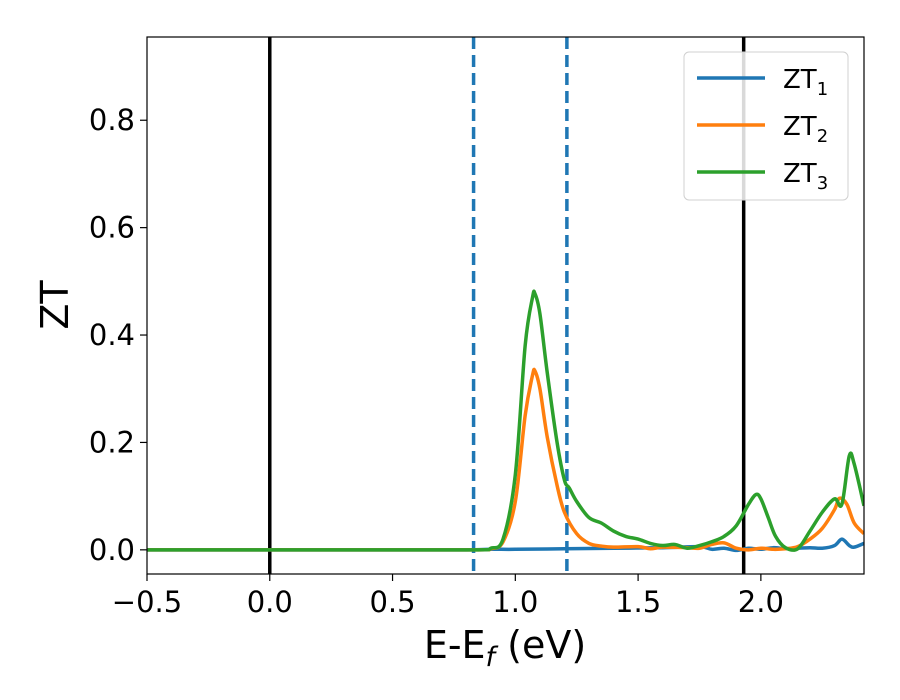 The width and height of the screenshot is (900, 700). I want to click on y-axis: 0.0 0.2 0.4 0.6 0.8, so click(118, 335).